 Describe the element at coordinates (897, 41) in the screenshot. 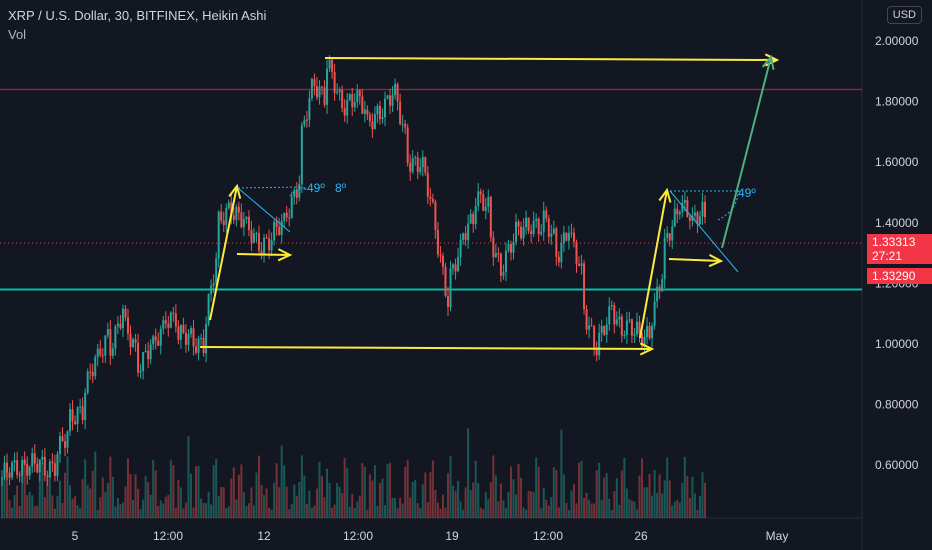

I see `y-tick-label: 2.00000` at that location.